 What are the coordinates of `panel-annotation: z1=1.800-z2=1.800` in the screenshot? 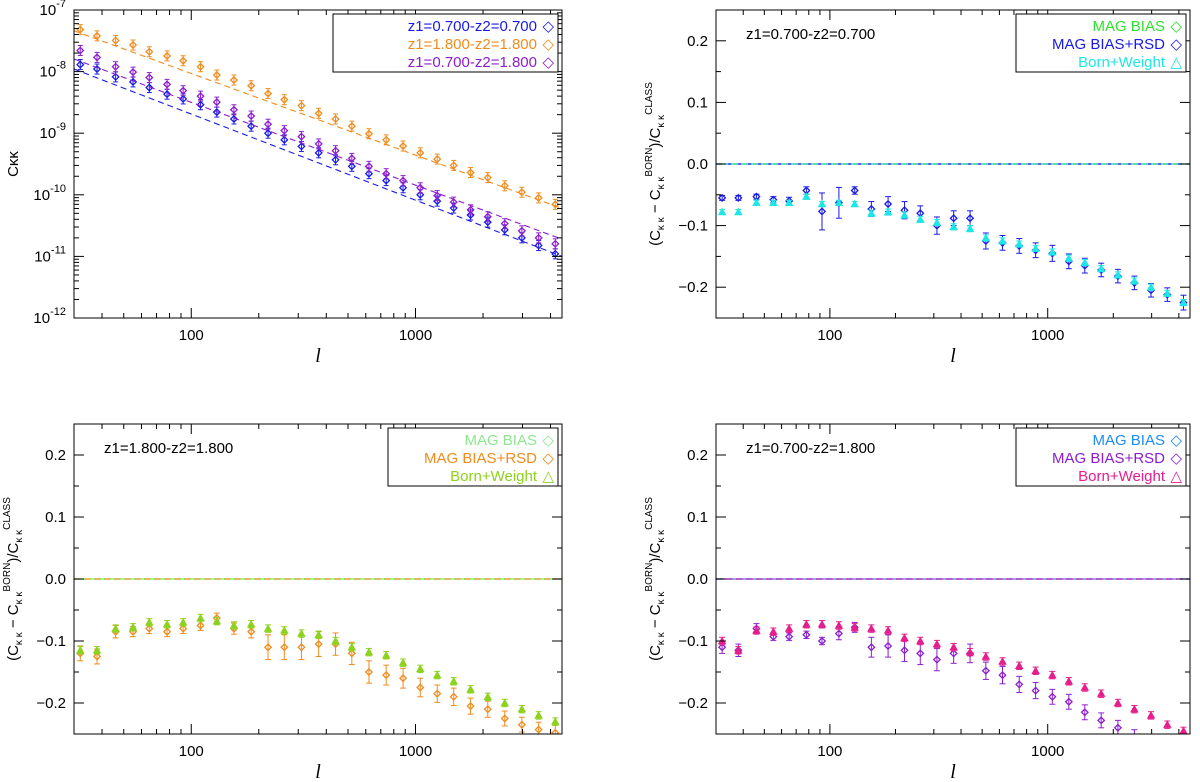 It's located at (168, 448).